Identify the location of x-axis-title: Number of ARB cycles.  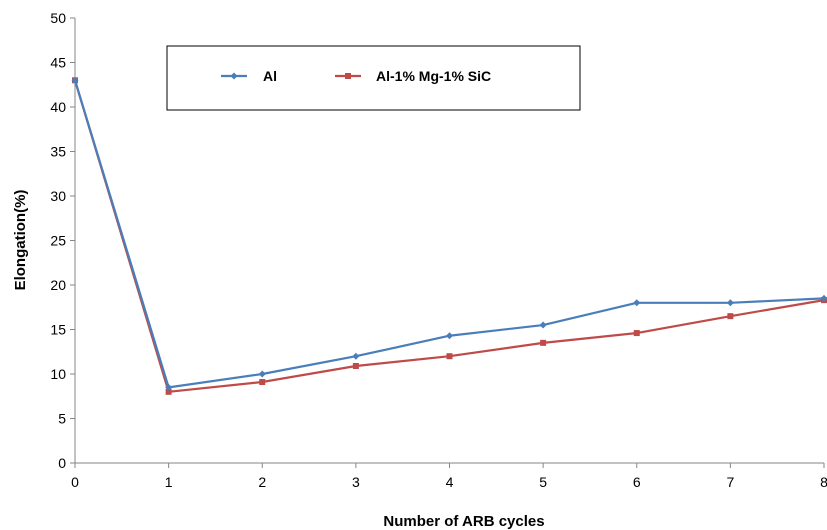
(463, 521).